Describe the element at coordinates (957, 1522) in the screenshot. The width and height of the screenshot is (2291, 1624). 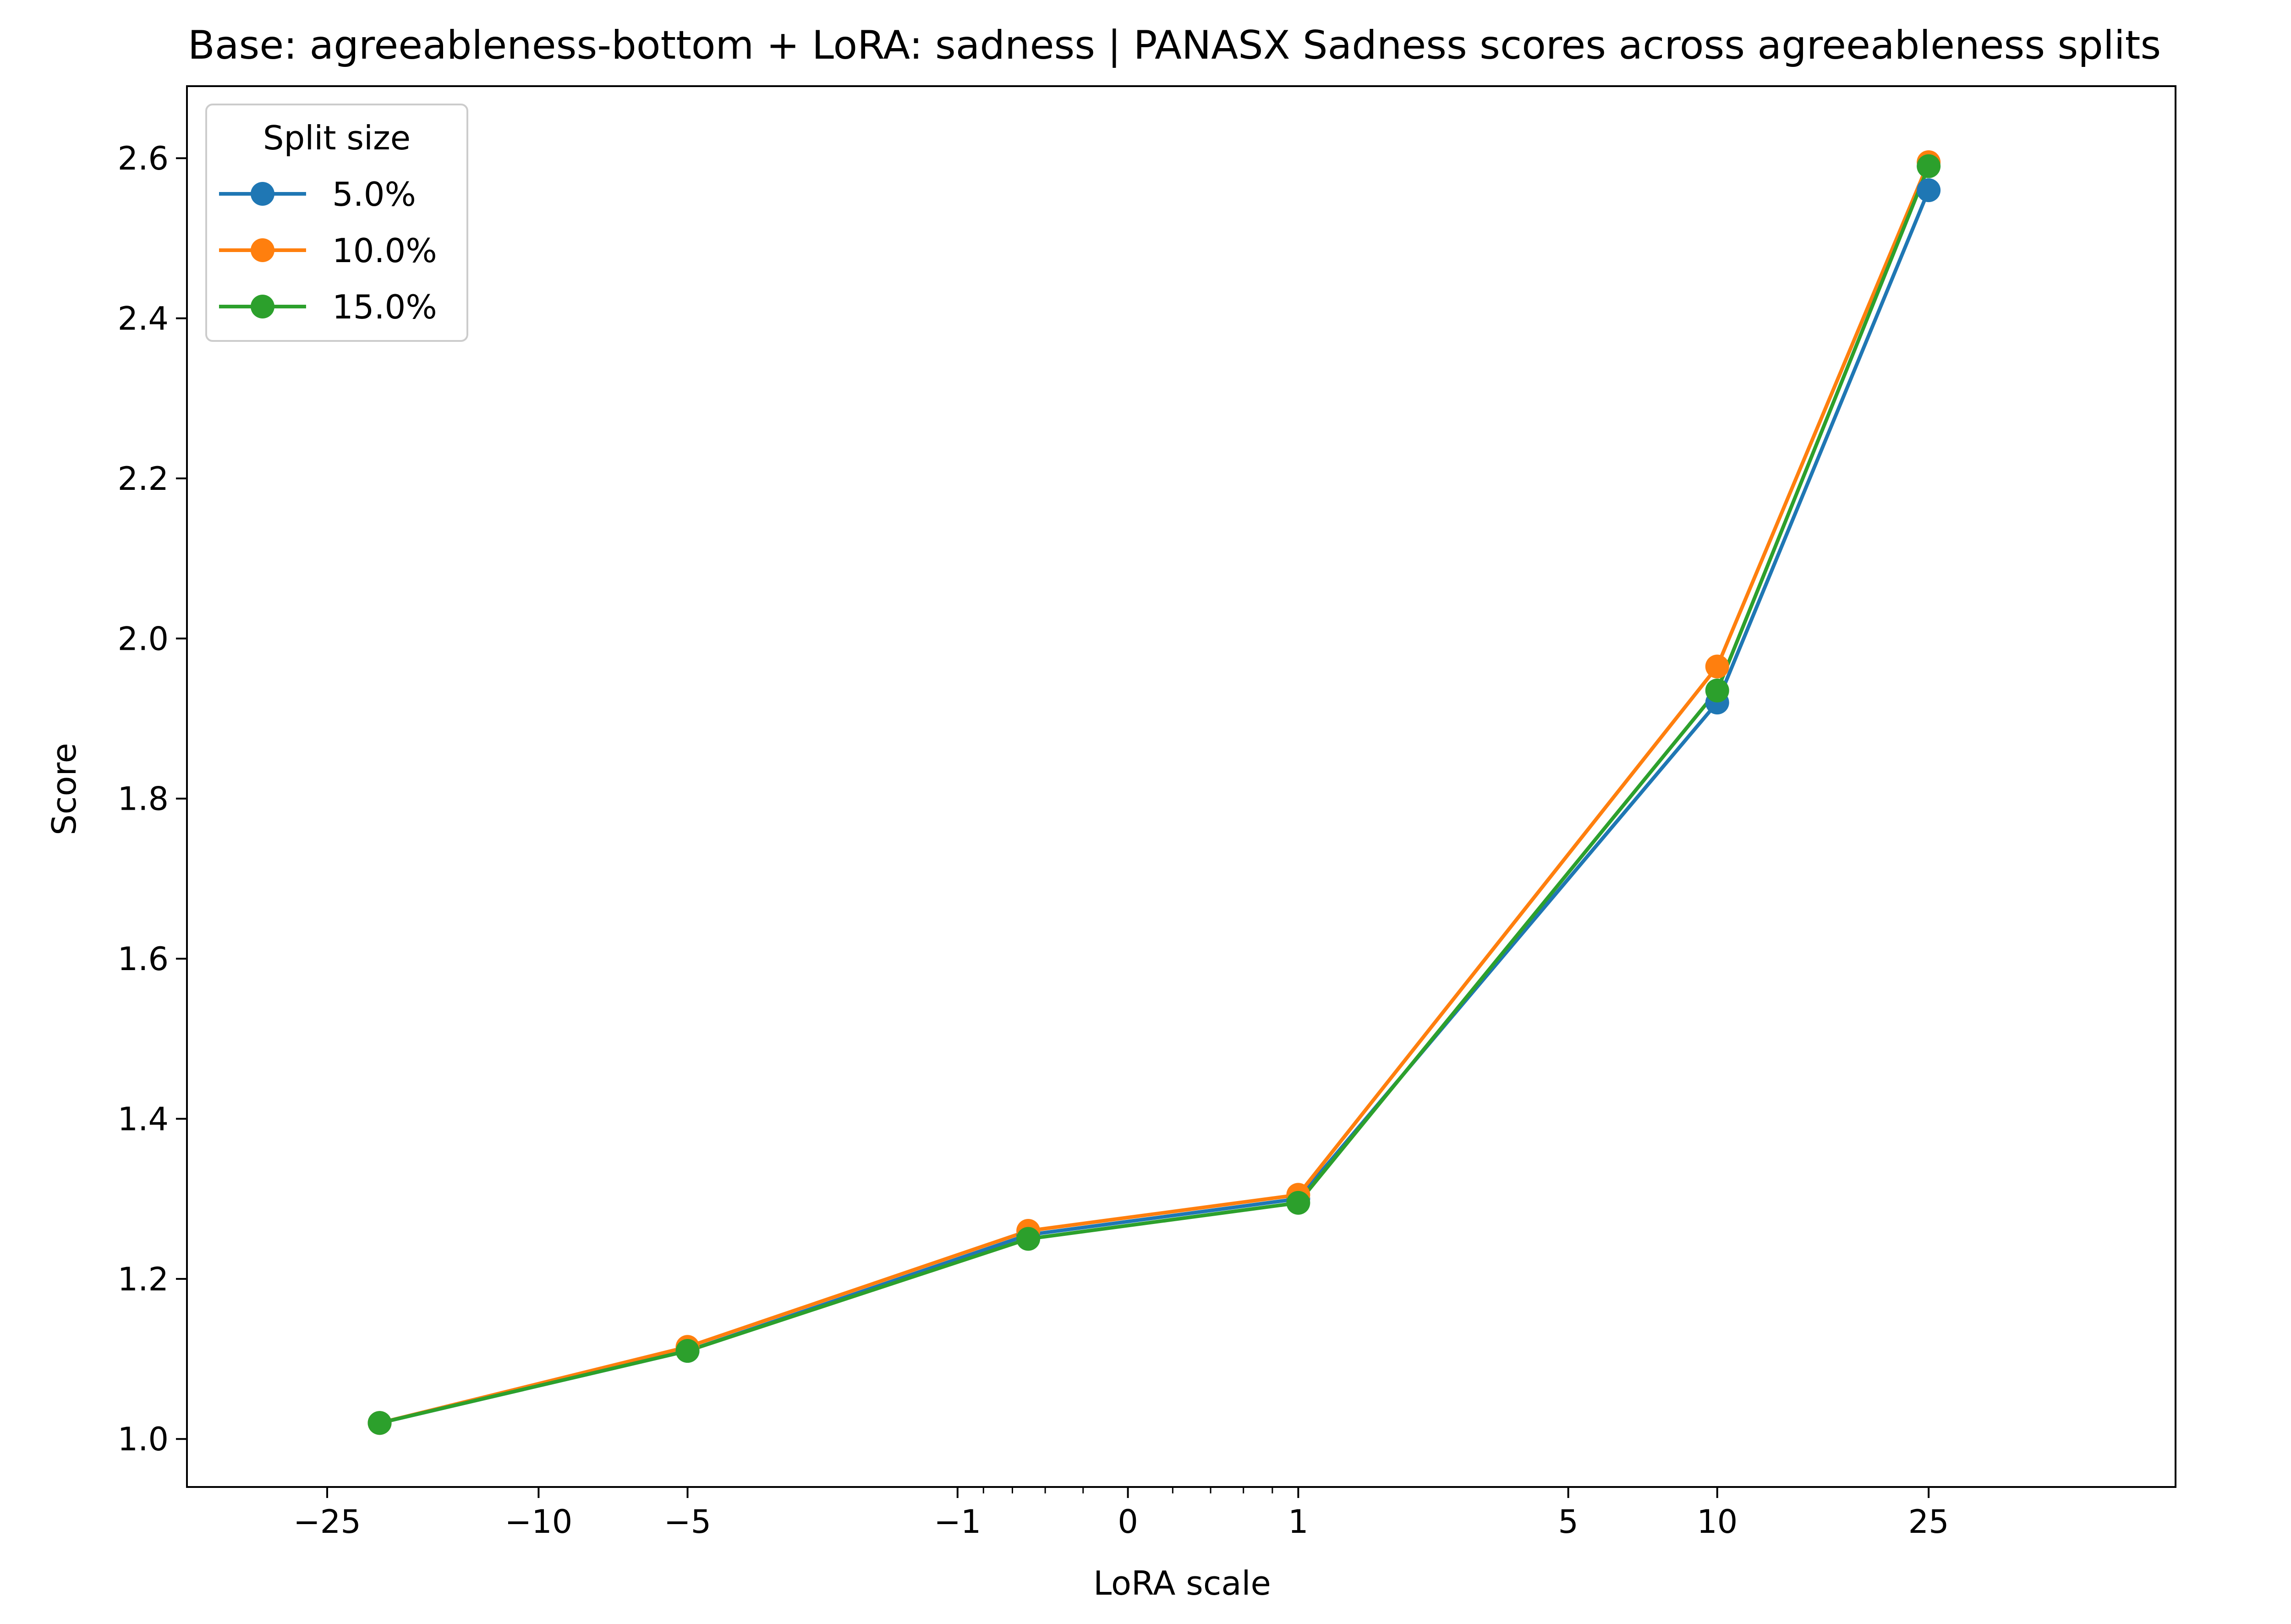
I see `x-tick-label-3: −1` at that location.